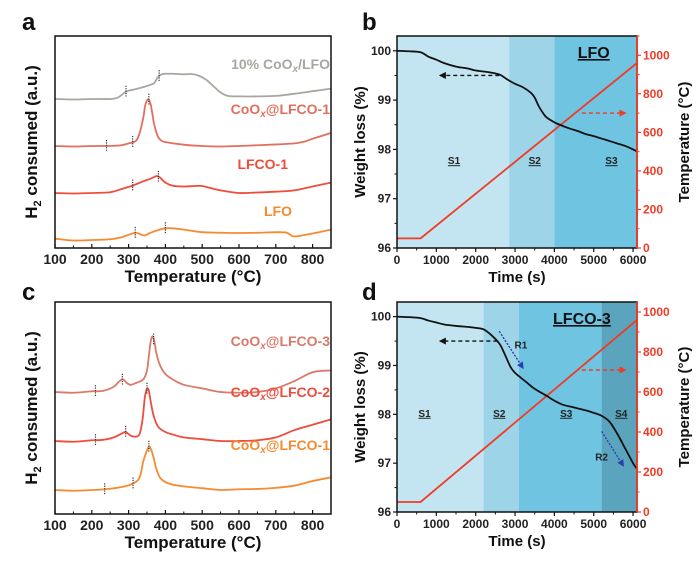  I want to click on y-right-tick-label: 600, so click(653, 132).